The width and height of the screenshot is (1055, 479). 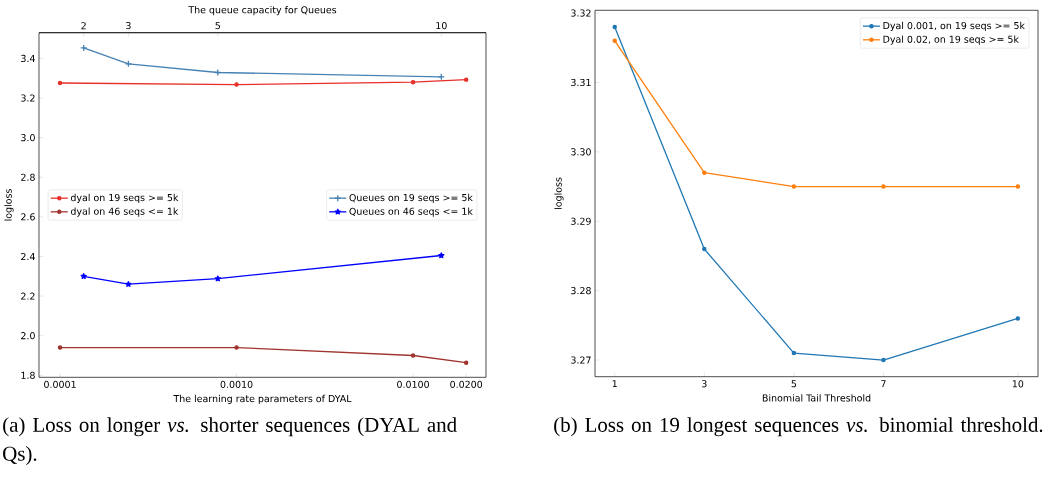 What do you see at coordinates (954, 26) in the screenshot?
I see `legend-label: Dyal 0.001, on 19 seqs >= 5k` at bounding box center [954, 26].